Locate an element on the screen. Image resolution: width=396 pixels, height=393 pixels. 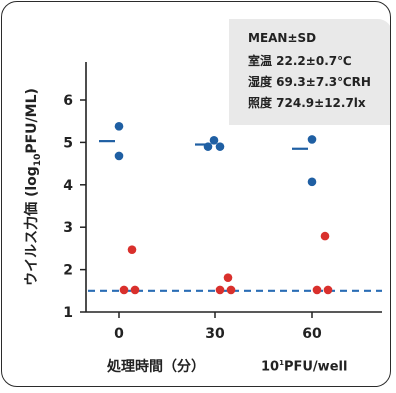
unit-end: PFU/well is located at coordinates (315, 367).